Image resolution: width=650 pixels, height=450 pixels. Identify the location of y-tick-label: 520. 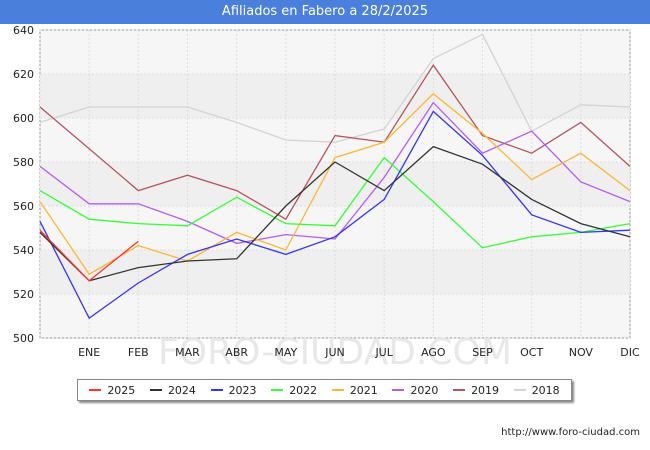
(23, 294).